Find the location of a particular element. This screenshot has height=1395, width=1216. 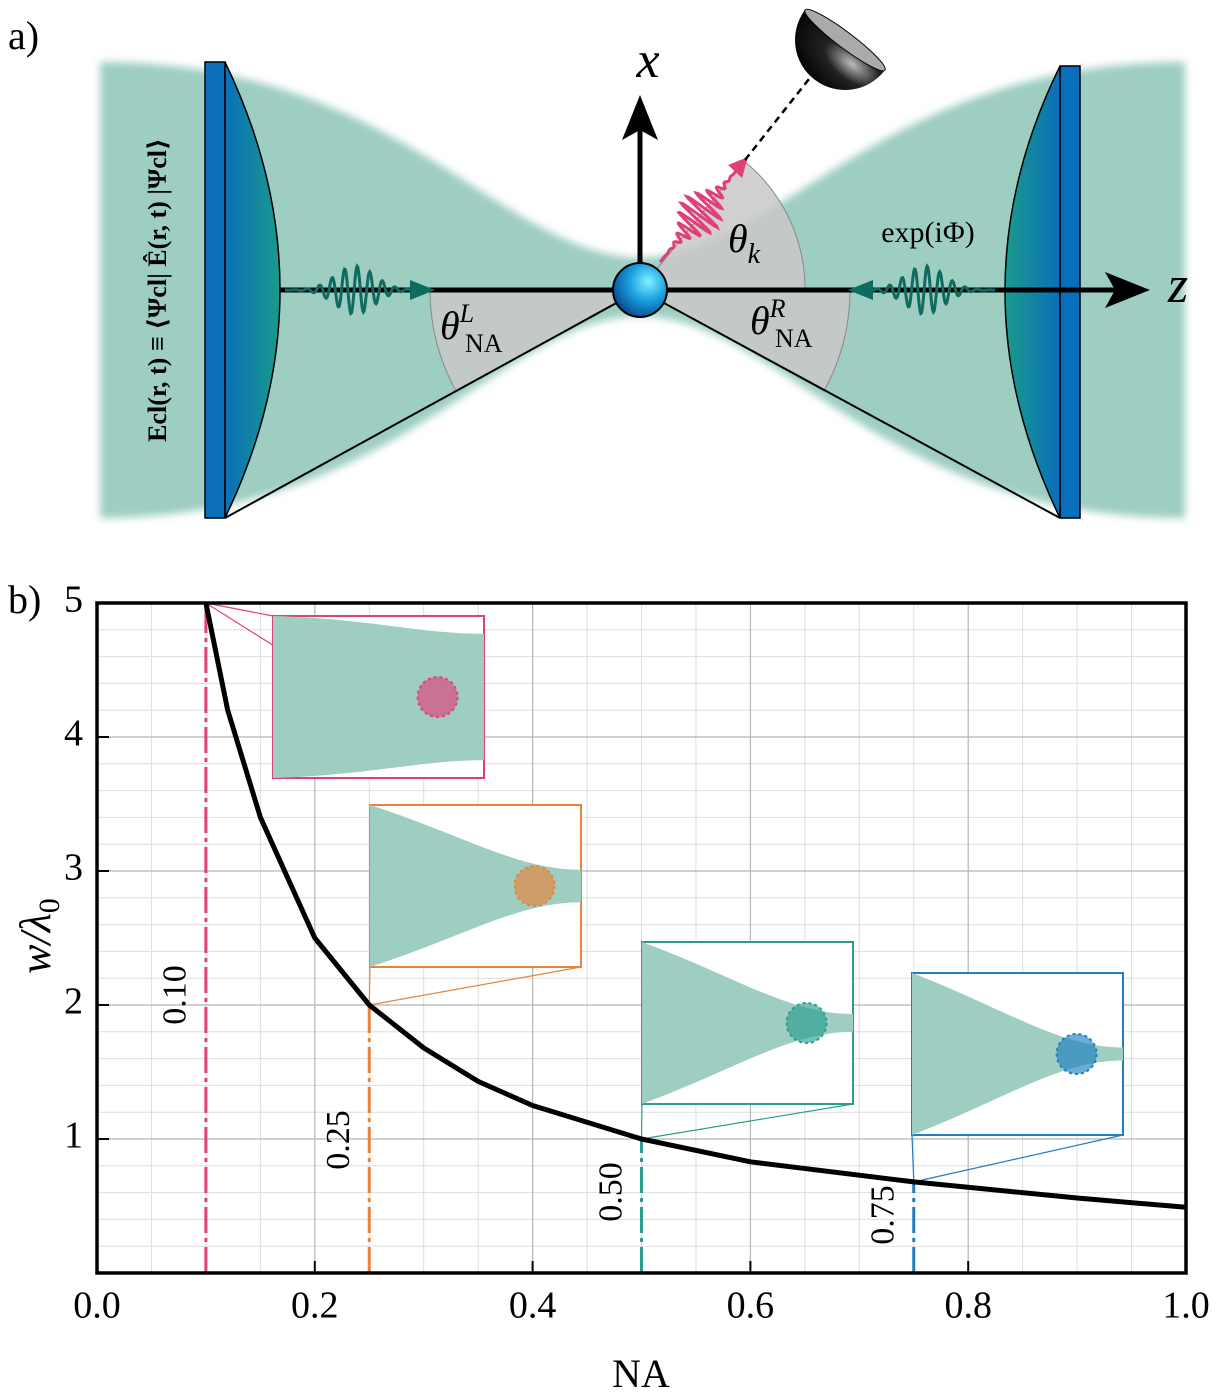

x-tick-label: 0.2 is located at coordinates (315, 1306).